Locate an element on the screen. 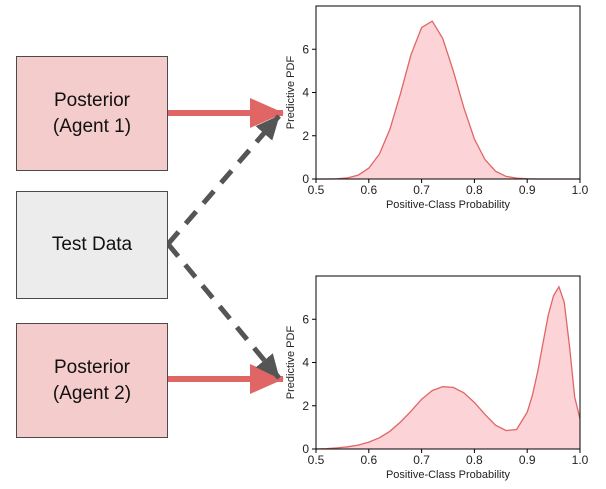  posterior-agent2-box: Posterior (Agent 2) is located at coordinates (92, 380).